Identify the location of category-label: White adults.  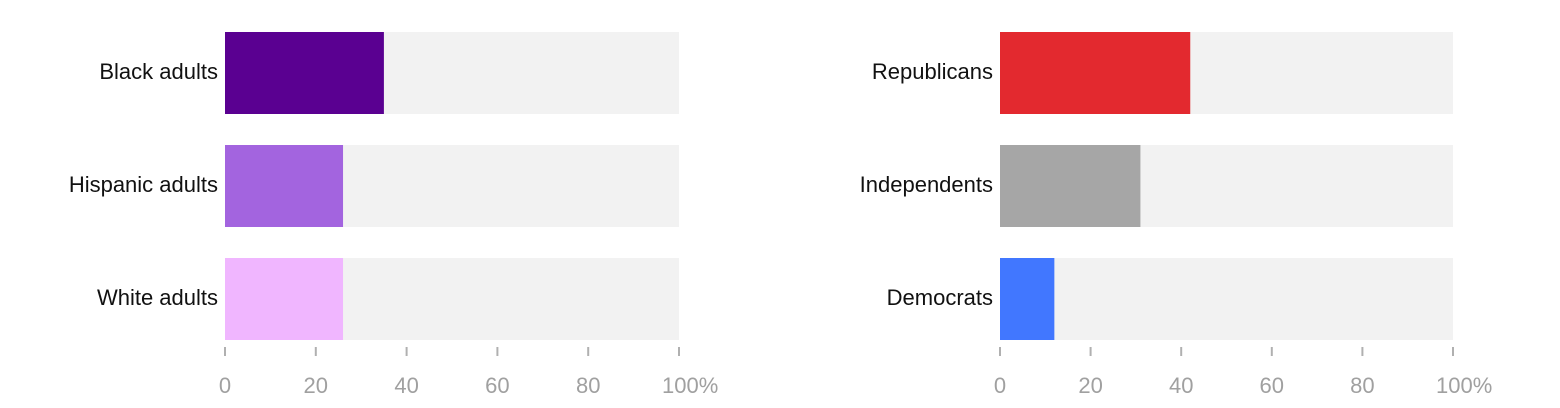
(157, 297).